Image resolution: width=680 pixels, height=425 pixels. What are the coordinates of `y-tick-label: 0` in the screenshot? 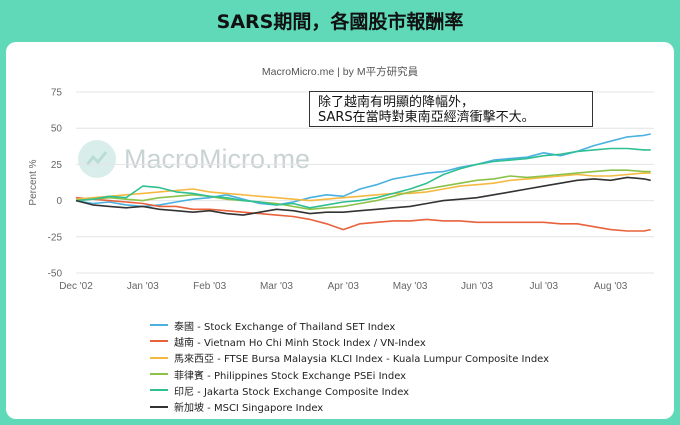 It's located at (59, 201).